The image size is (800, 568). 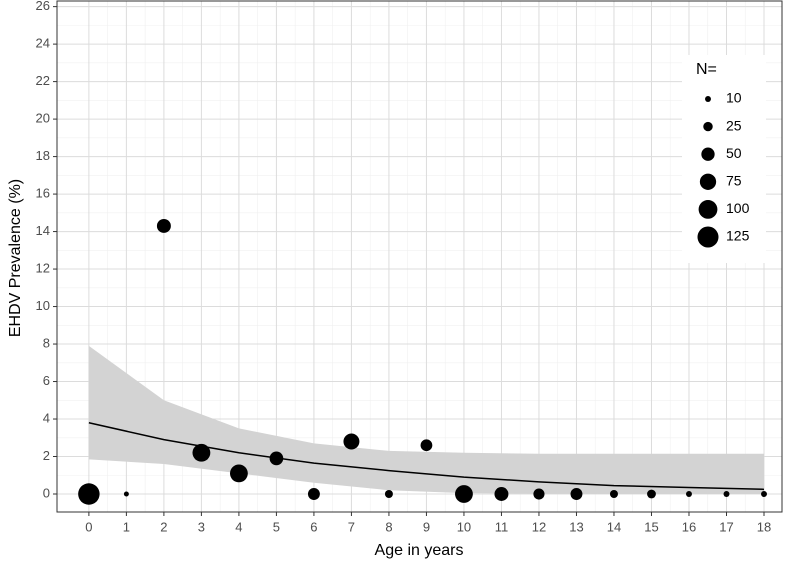 What do you see at coordinates (689, 526) in the screenshot?
I see `x-tick-label: 16` at bounding box center [689, 526].